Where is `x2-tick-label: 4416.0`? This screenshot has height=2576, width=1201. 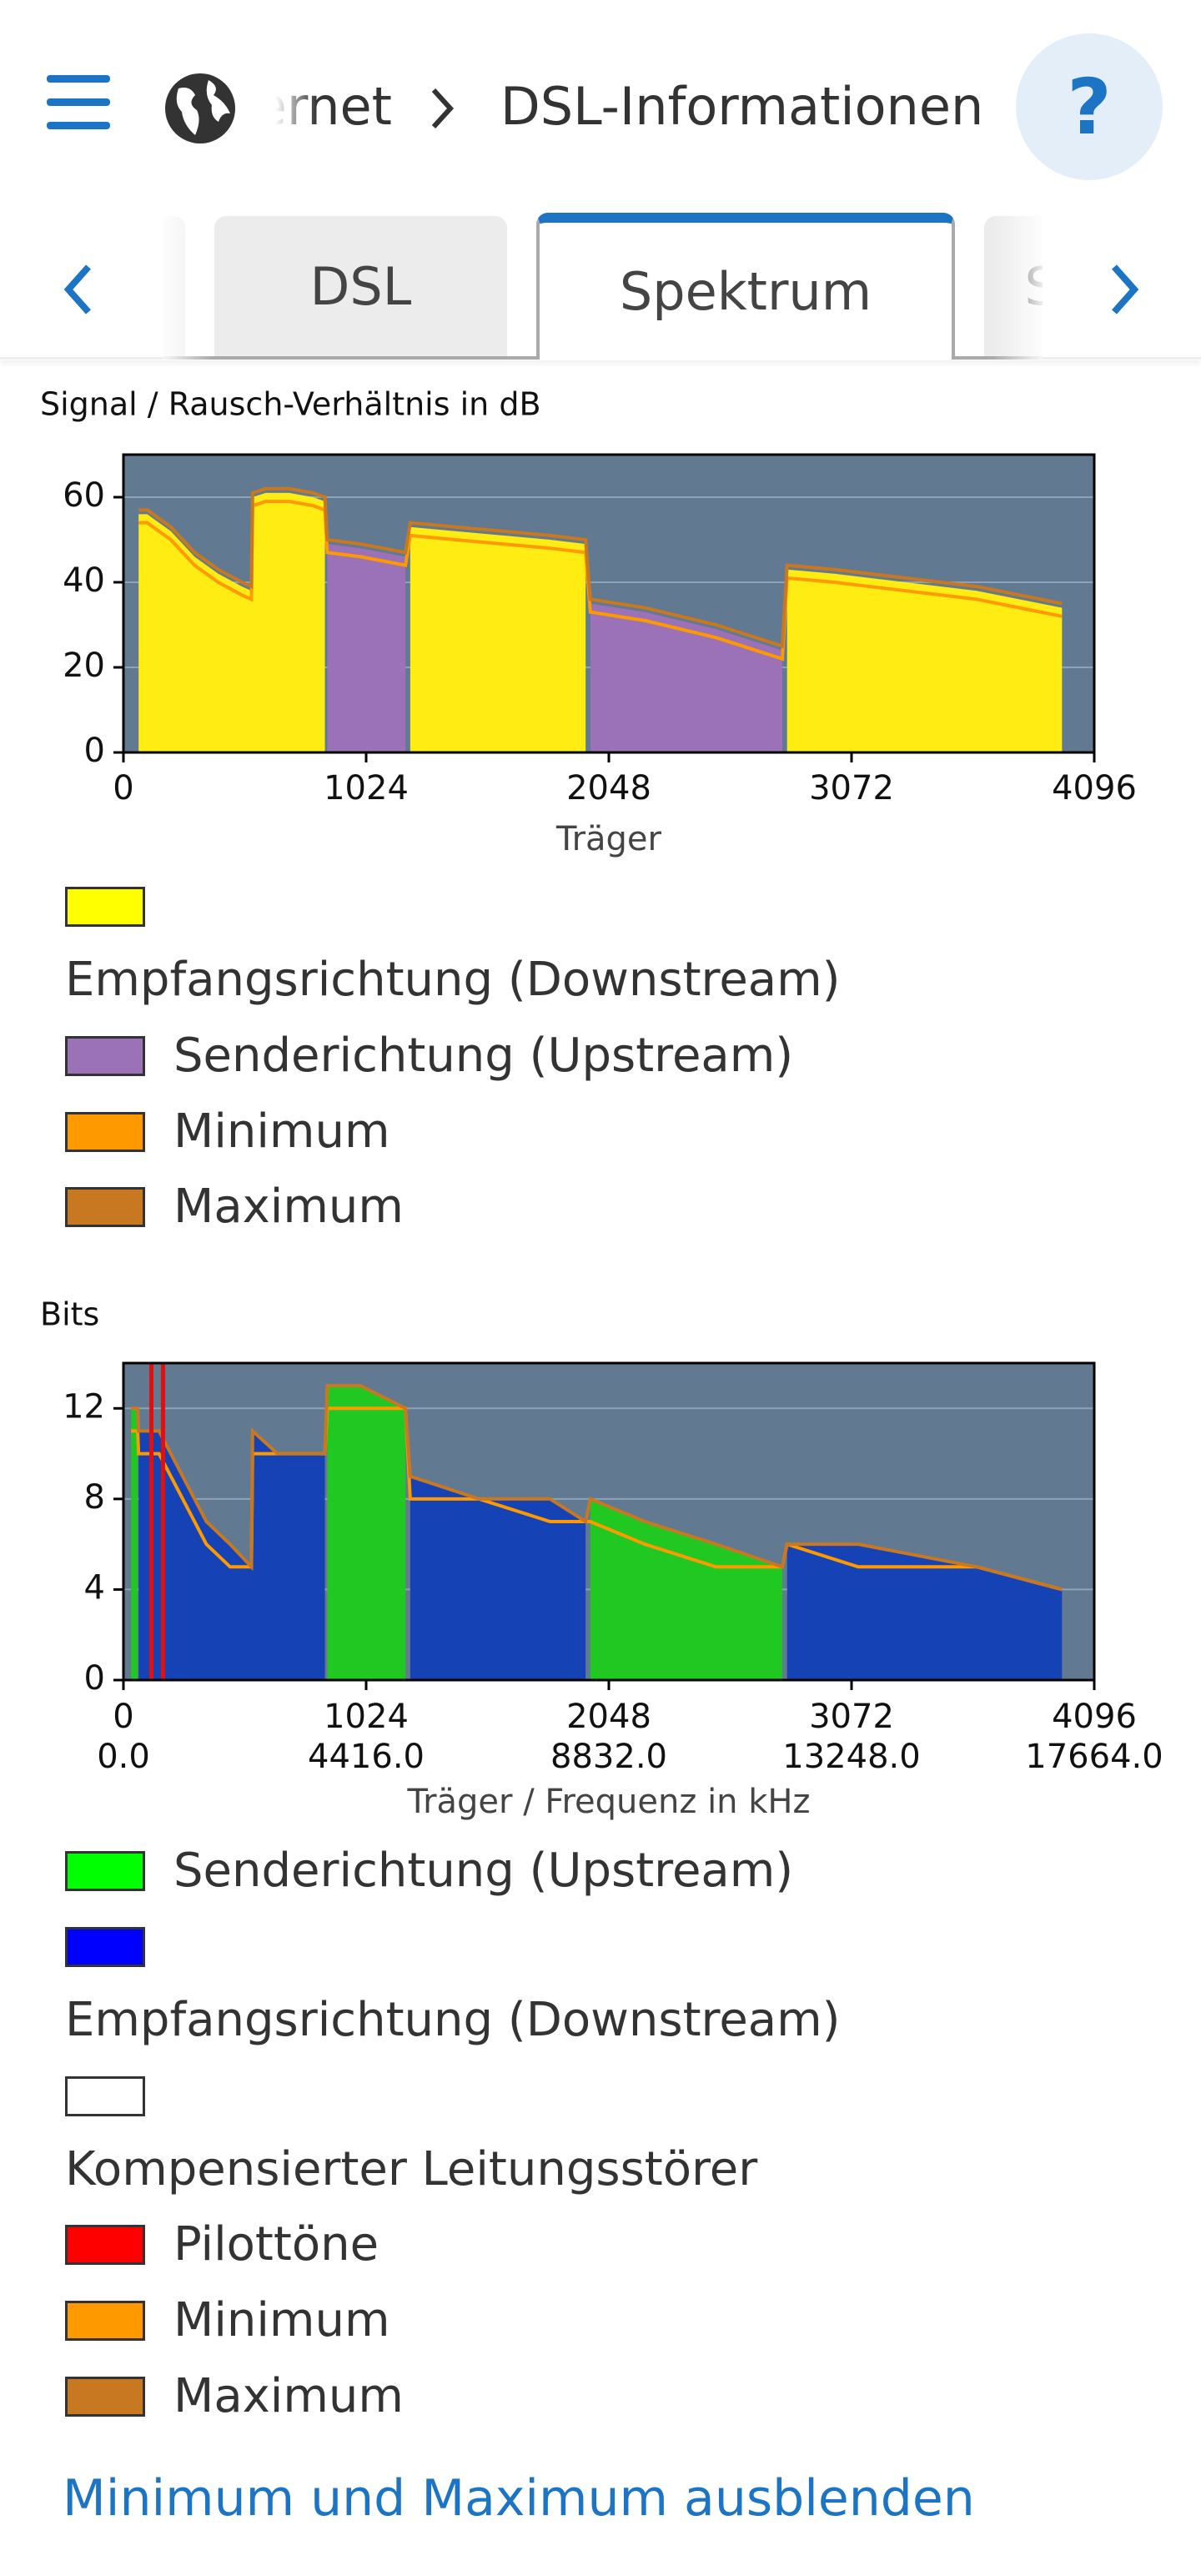 x2-tick-label: 4416.0 is located at coordinates (367, 1757).